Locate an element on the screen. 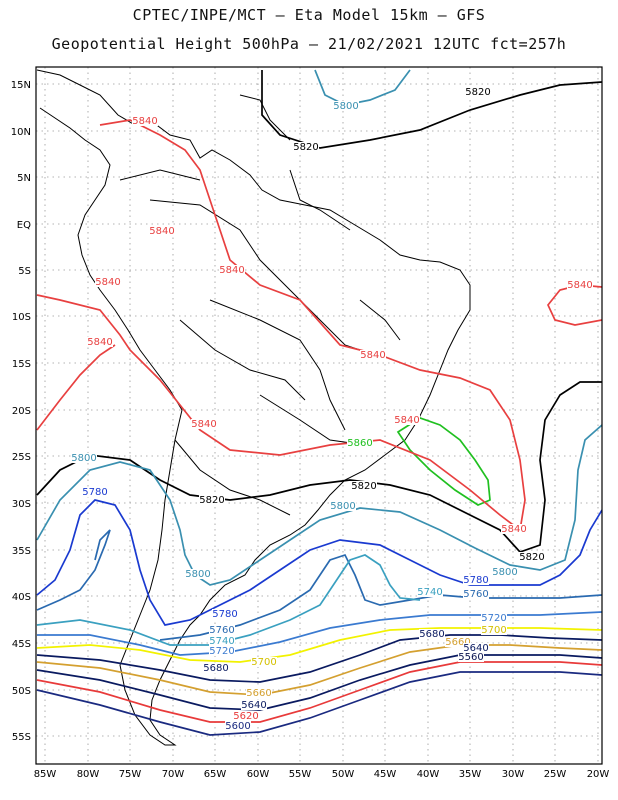 Image resolution: width=618 pixels, height=800 pixels. lat-tick-label: 55S is located at coordinates (21, 737).